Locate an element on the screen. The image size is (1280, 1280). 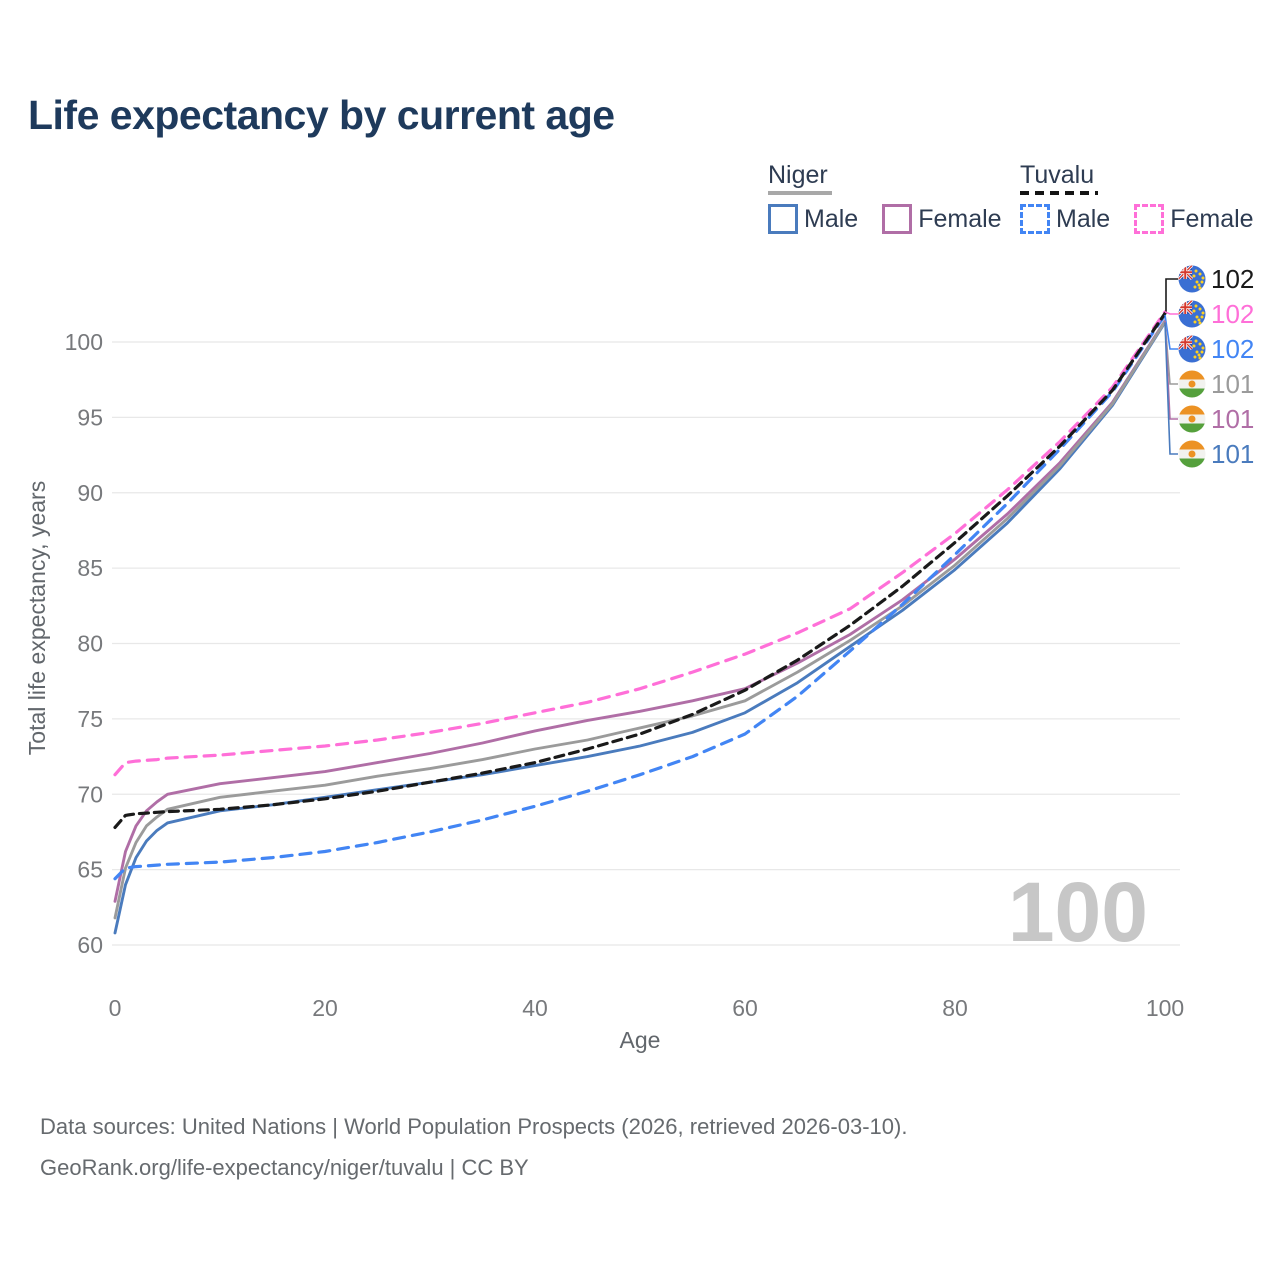
tuvalu-female-swatch-icon is located at coordinates (1149, 219).